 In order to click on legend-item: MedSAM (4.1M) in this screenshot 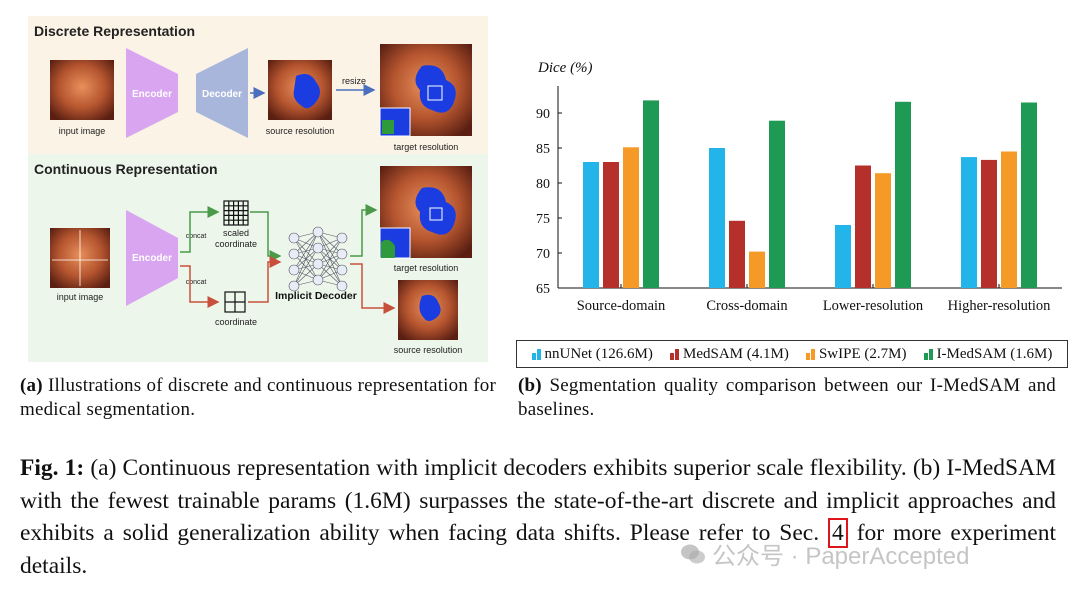, I will do `click(729, 354)`.